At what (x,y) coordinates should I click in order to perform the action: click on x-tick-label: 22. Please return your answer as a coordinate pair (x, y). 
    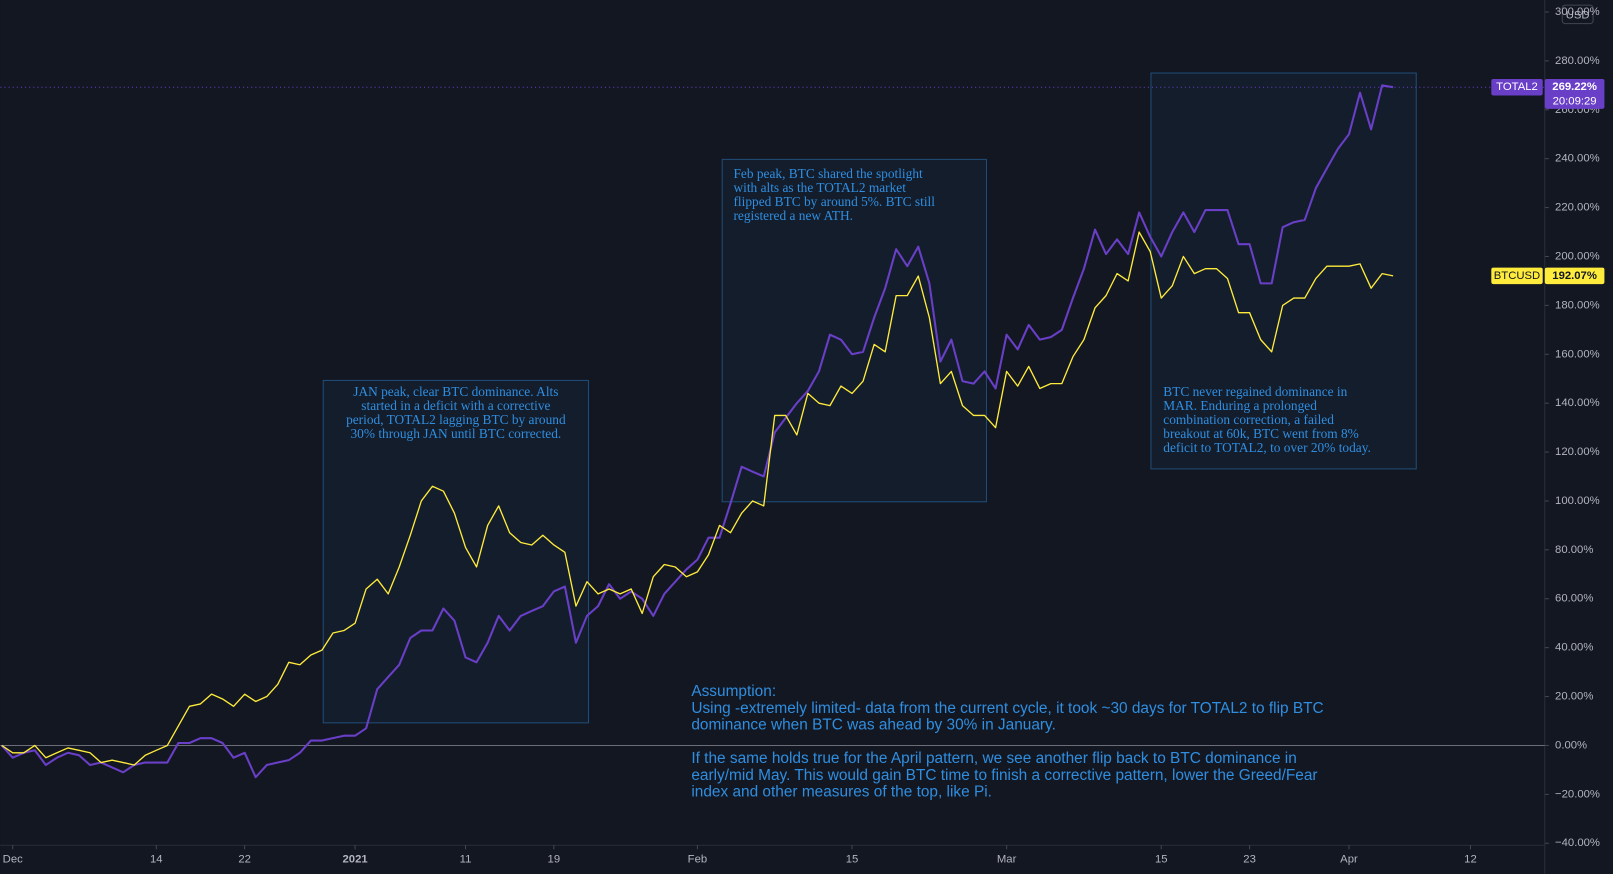
    Looking at the image, I should click on (244, 860).